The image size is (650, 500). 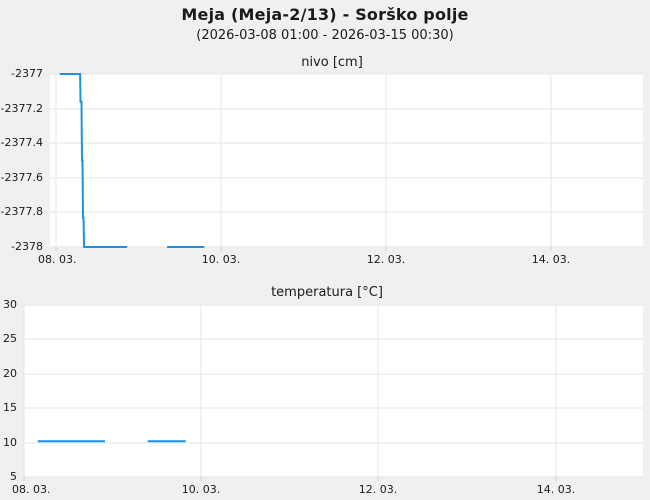 What do you see at coordinates (332, 62) in the screenshot?
I see `nivo-chart-title: nivo [cm]` at bounding box center [332, 62].